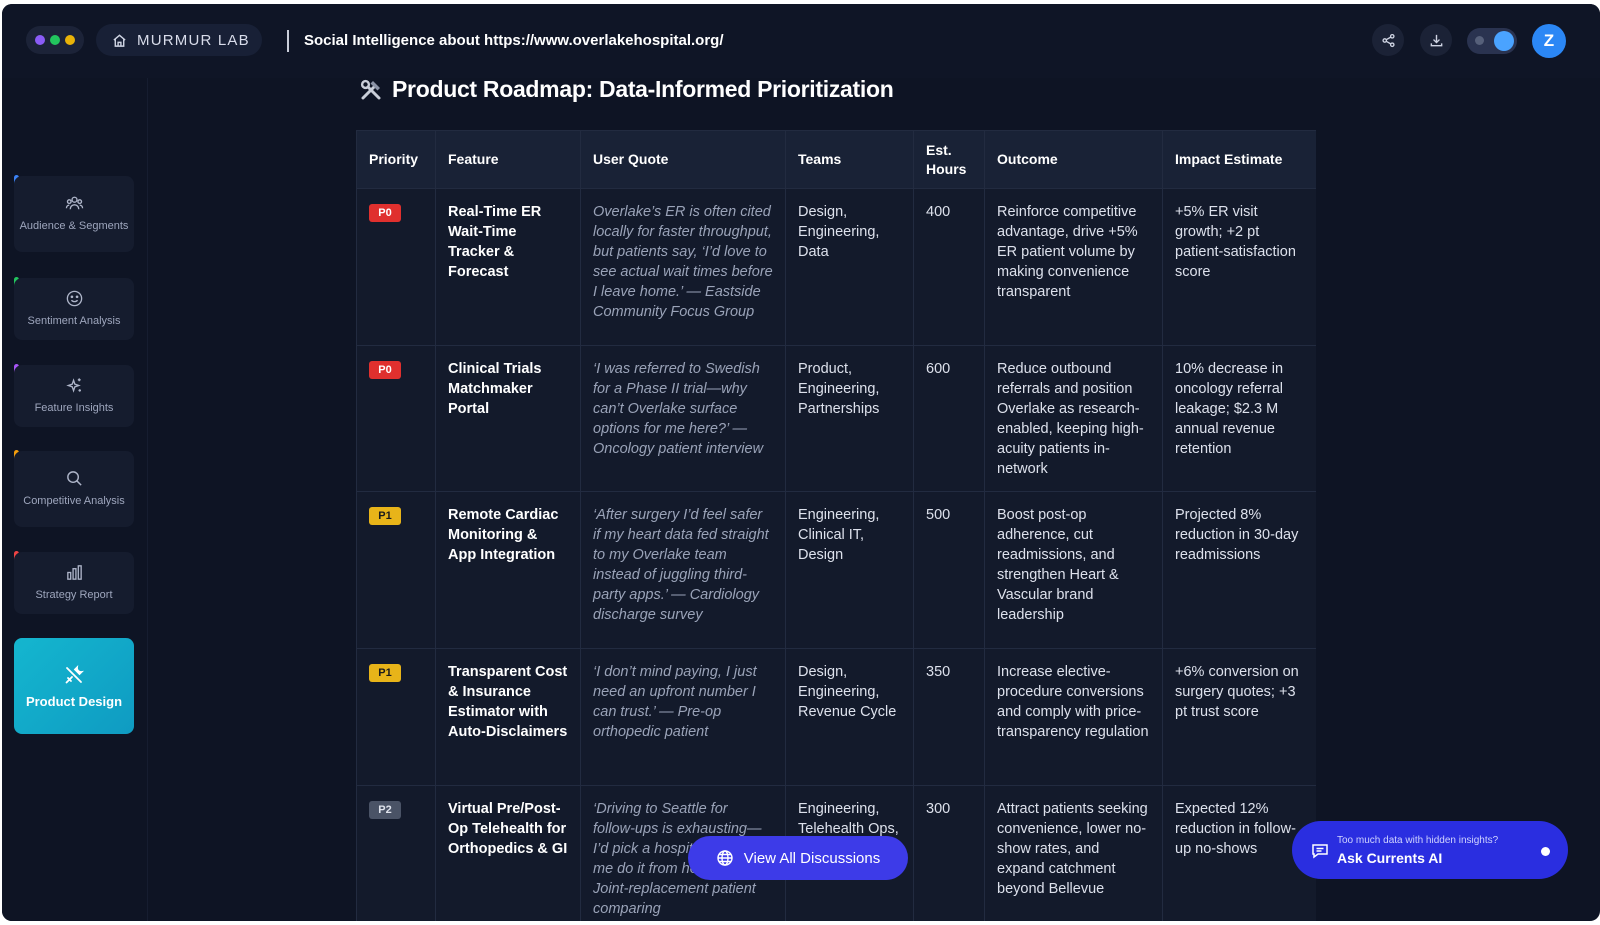 Image resolution: width=1600 pixels, height=925 pixels. What do you see at coordinates (683, 159) in the screenshot?
I see `column-header-user-quote: User Quote` at bounding box center [683, 159].